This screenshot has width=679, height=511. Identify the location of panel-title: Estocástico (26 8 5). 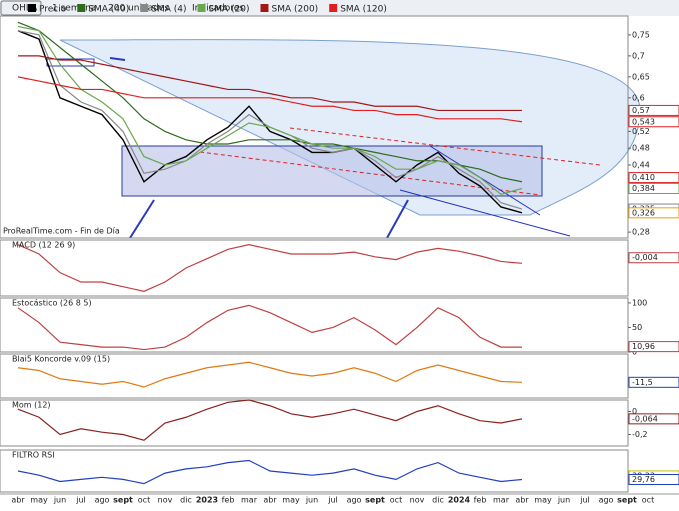
(52, 303).